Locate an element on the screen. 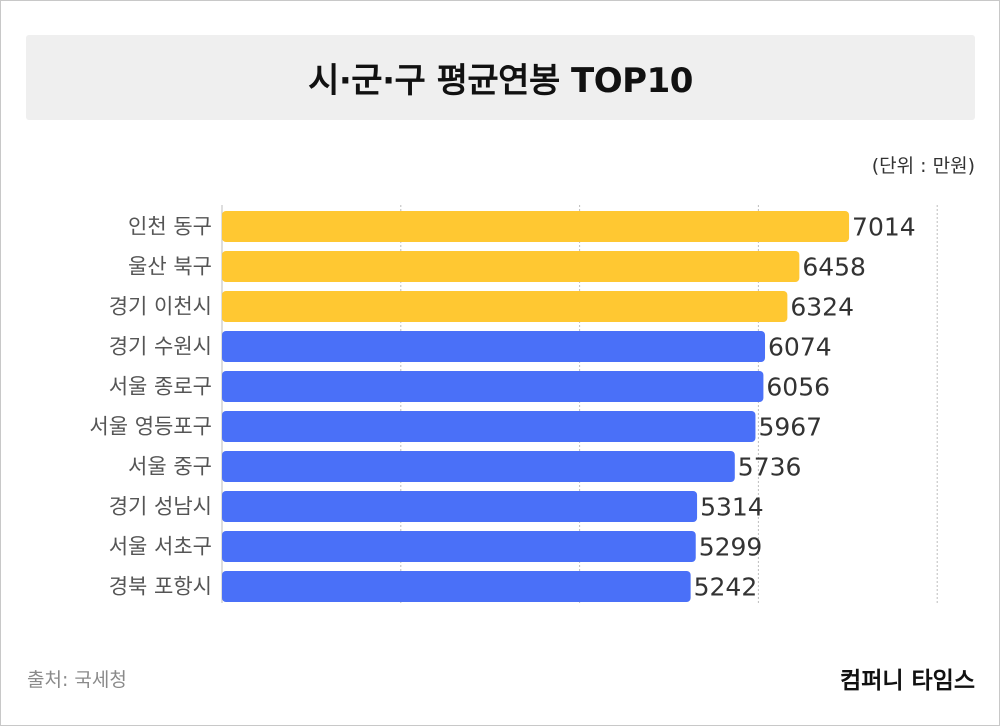  chart-title: 시·군·구 평균연봉 TOP10 is located at coordinates (500, 81).